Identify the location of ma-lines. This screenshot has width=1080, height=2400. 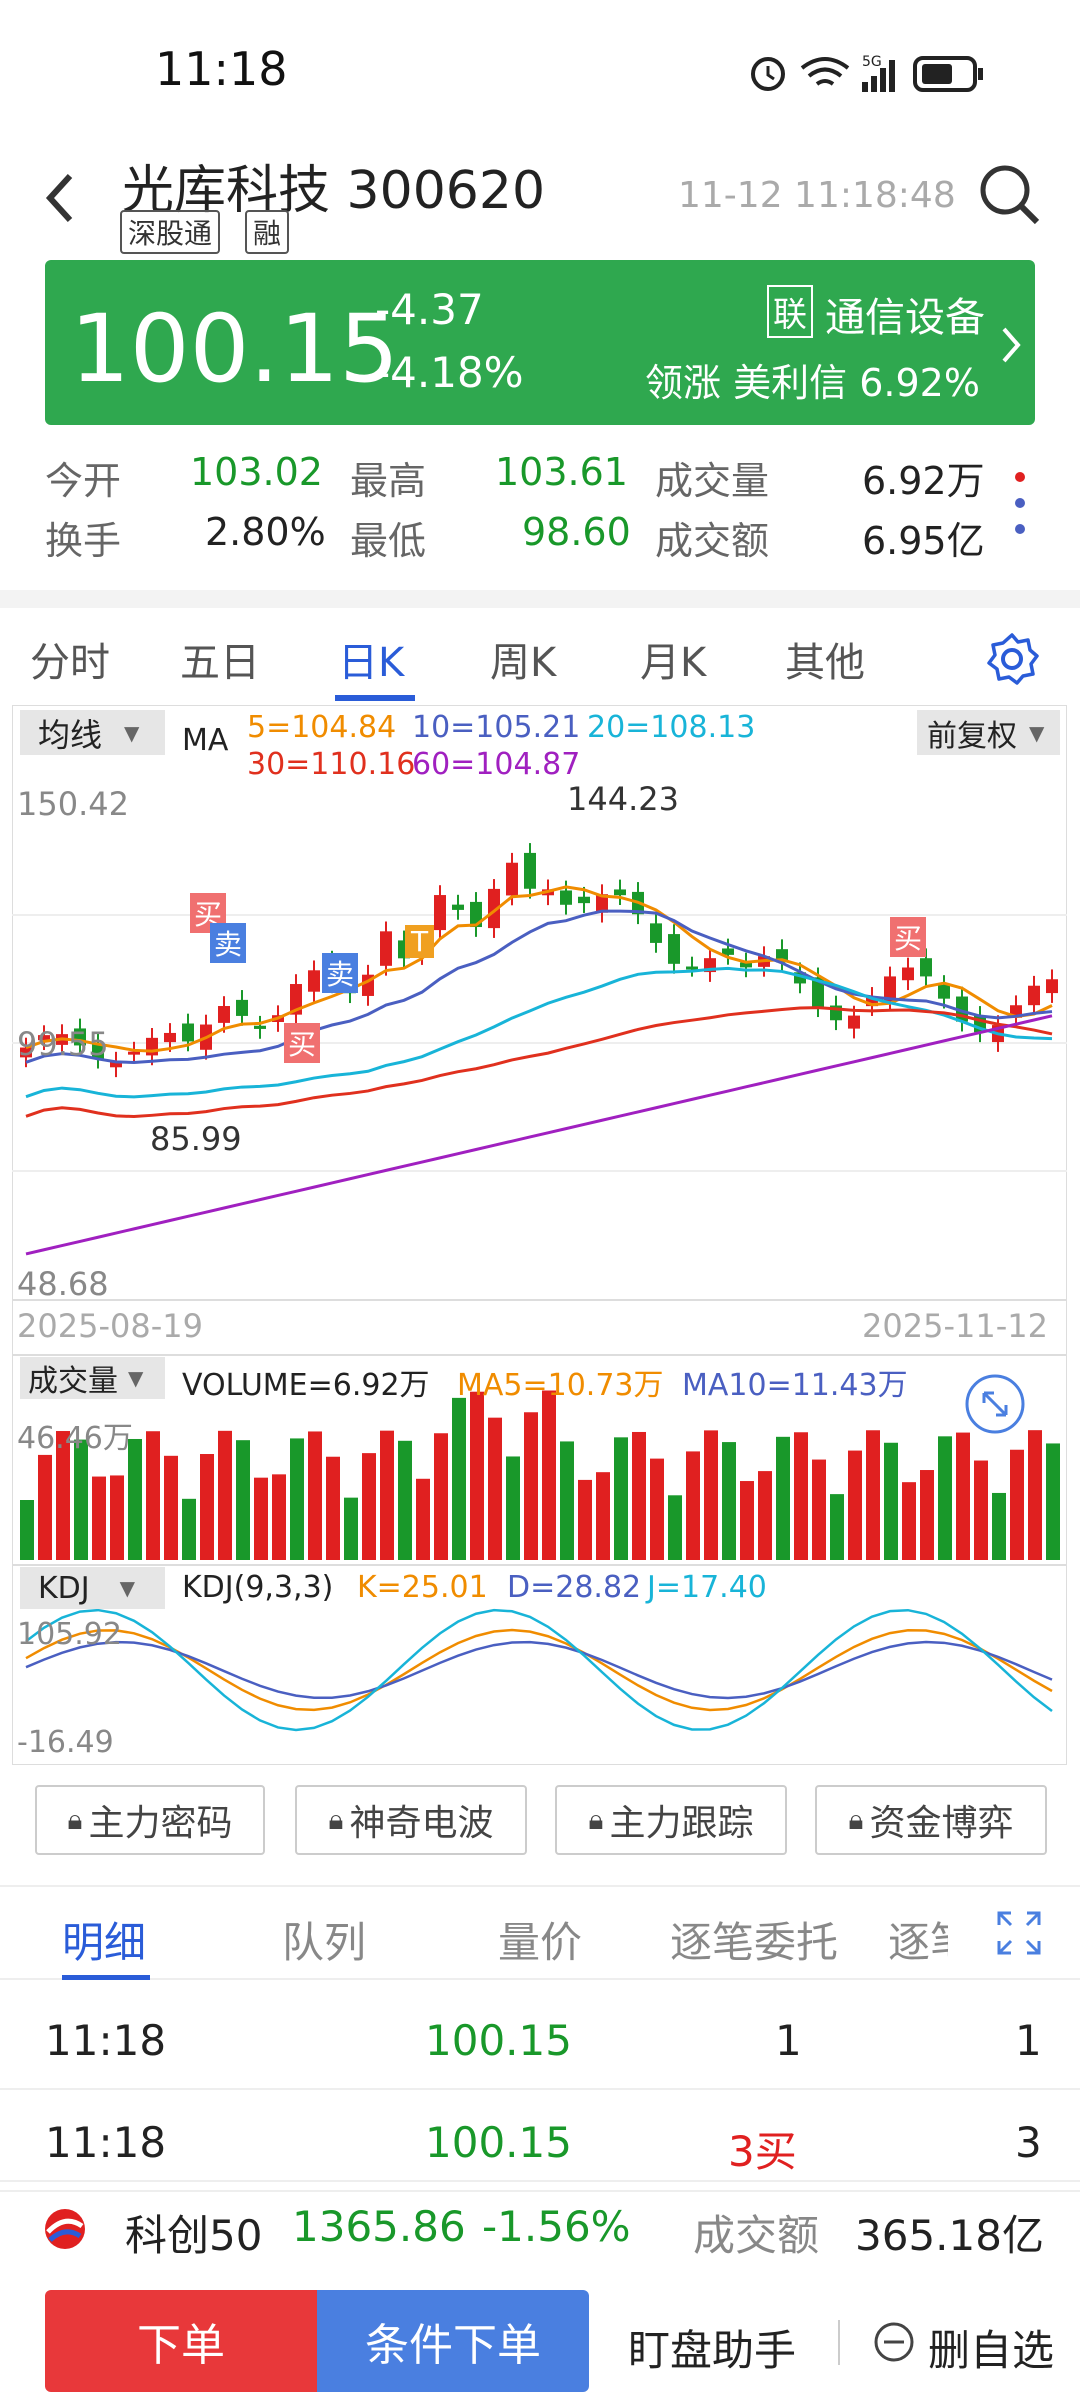
(539, 1070).